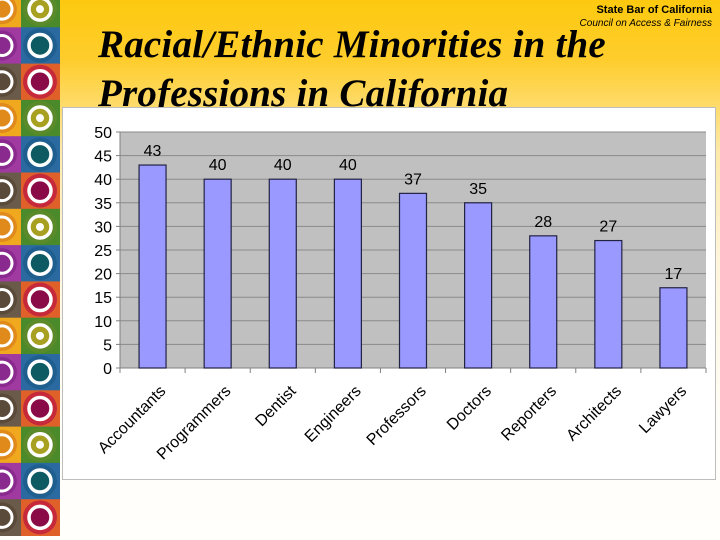  What do you see at coordinates (529, 414) in the screenshot?
I see `x-category-label: Reporters` at bounding box center [529, 414].